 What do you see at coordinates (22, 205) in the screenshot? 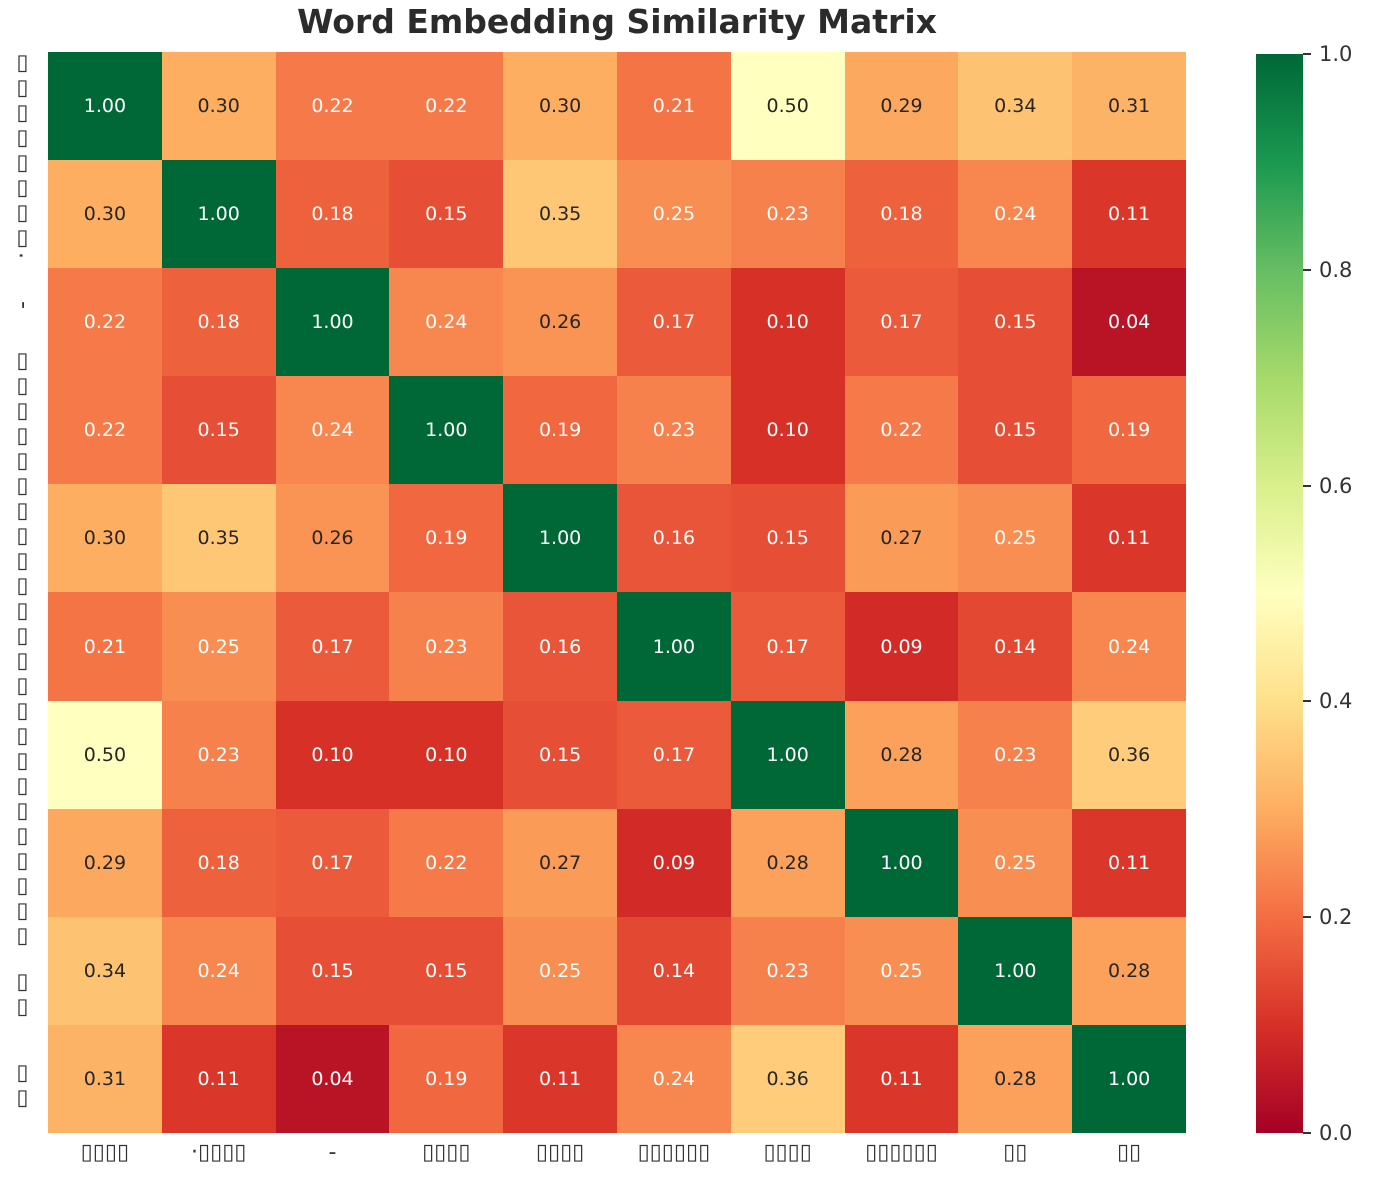
I see `y-axis-label: ·▯▯▯▯` at bounding box center [22, 205].